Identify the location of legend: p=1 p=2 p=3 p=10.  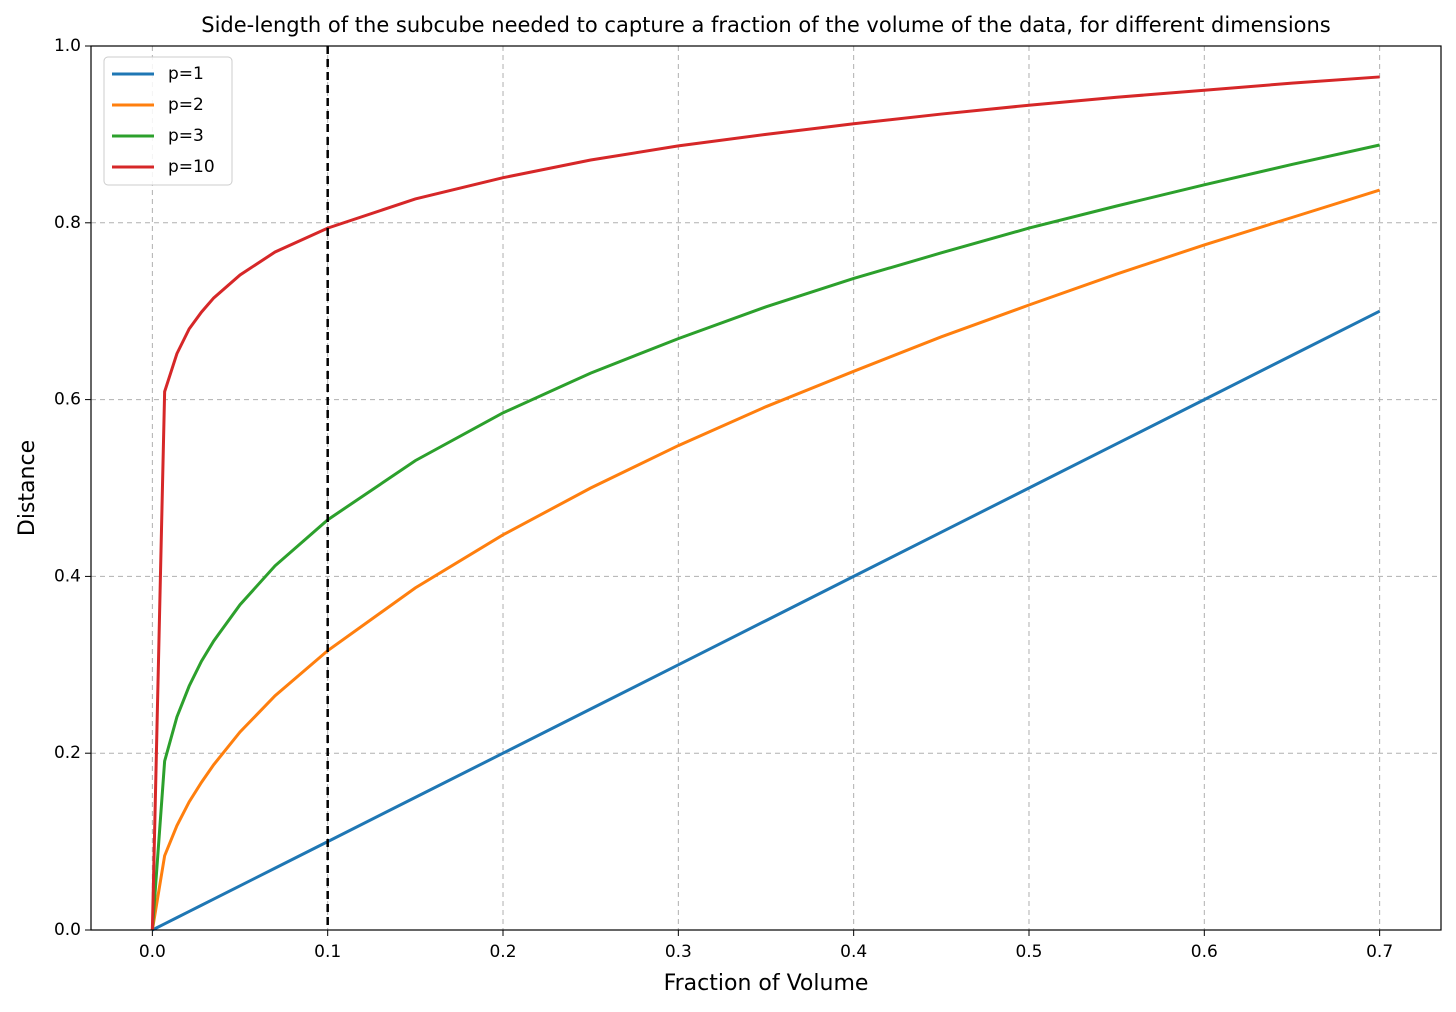
(168, 121).